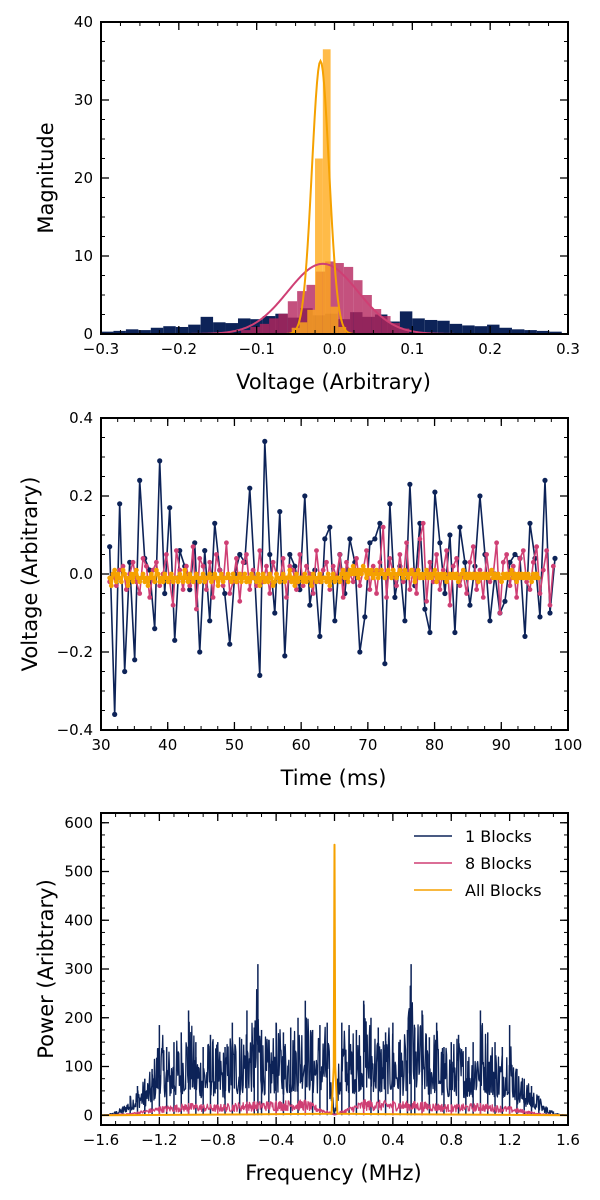  I want to click on x-tick-label: 1.2, so click(510, 1140).